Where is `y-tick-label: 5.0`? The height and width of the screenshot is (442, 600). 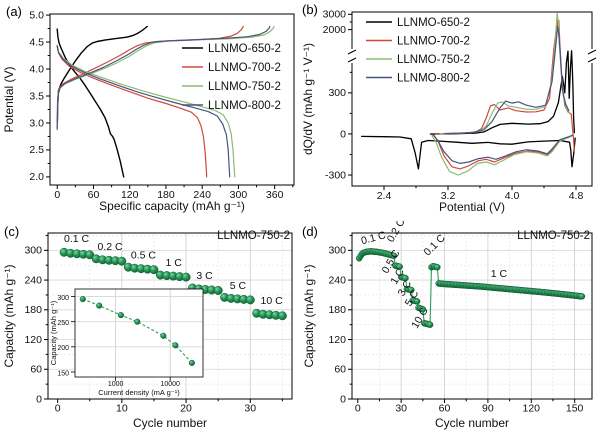
y-tick-label: 5.0 is located at coordinates (36, 15).